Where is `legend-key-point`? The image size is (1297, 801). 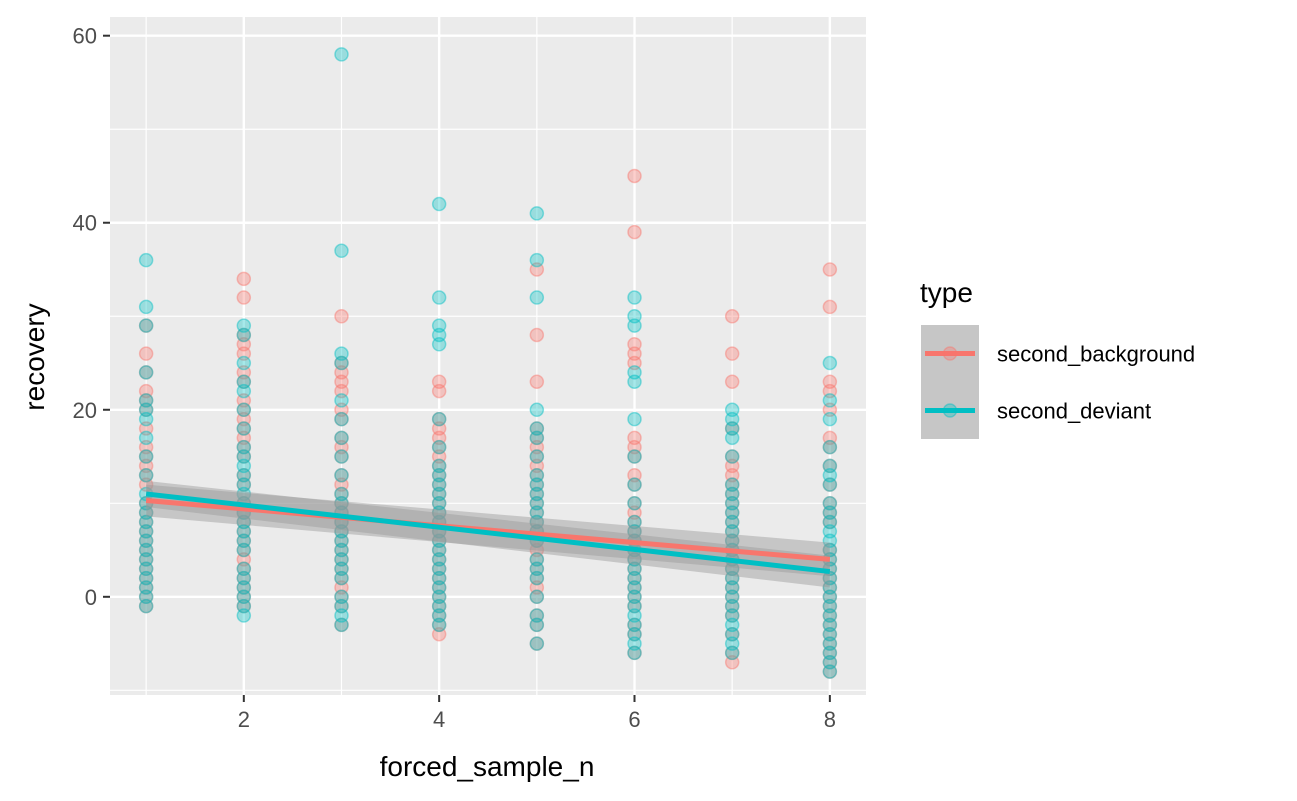
legend-key-point is located at coordinates (950, 410).